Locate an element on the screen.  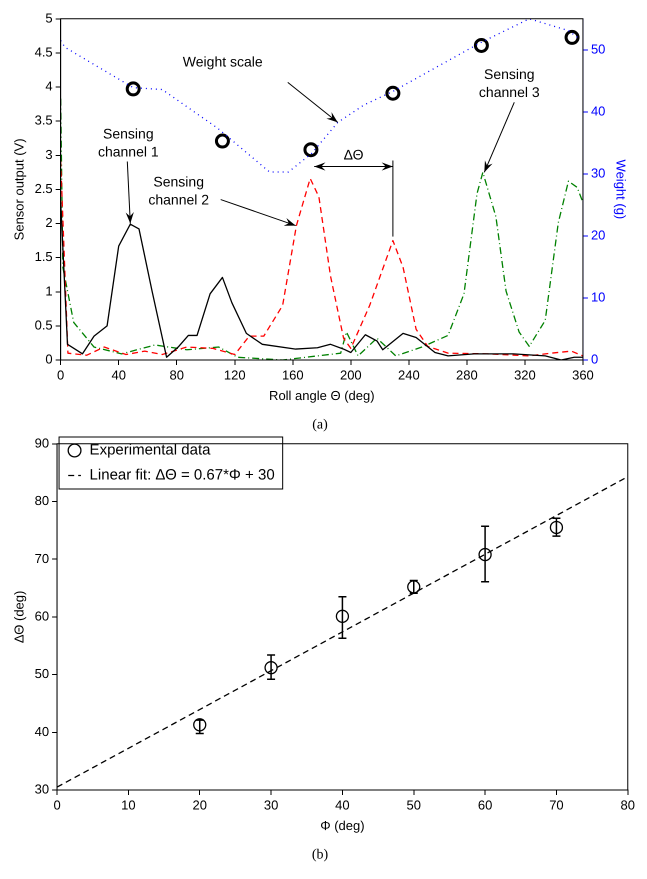
x-axis-title: Roll angle Θ (deg) is located at coordinates (322, 395).